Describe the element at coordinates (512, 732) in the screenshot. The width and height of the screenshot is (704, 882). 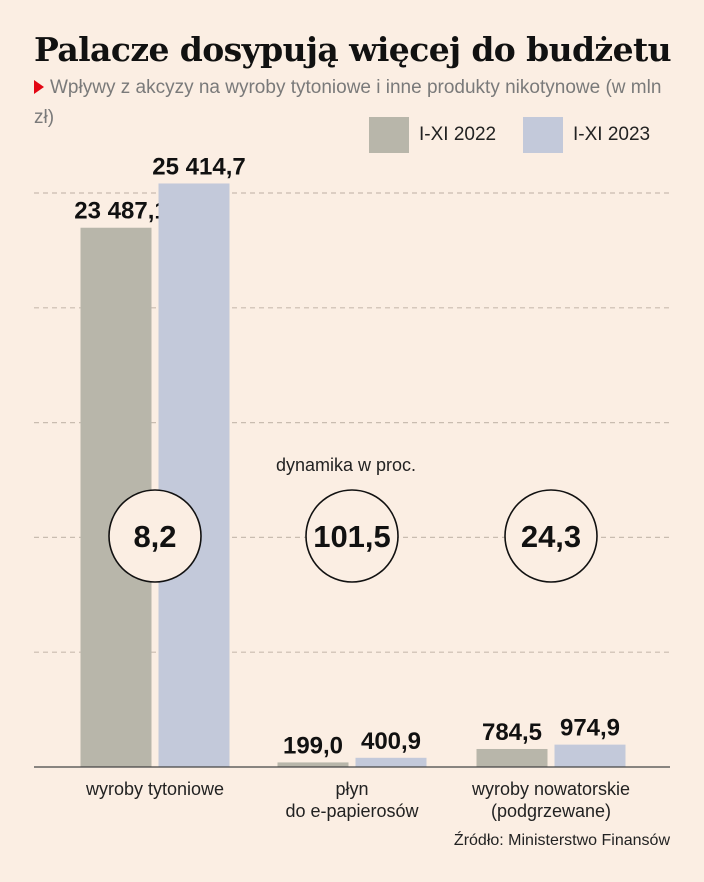
I see `bar-value-label: 784,5` at that location.